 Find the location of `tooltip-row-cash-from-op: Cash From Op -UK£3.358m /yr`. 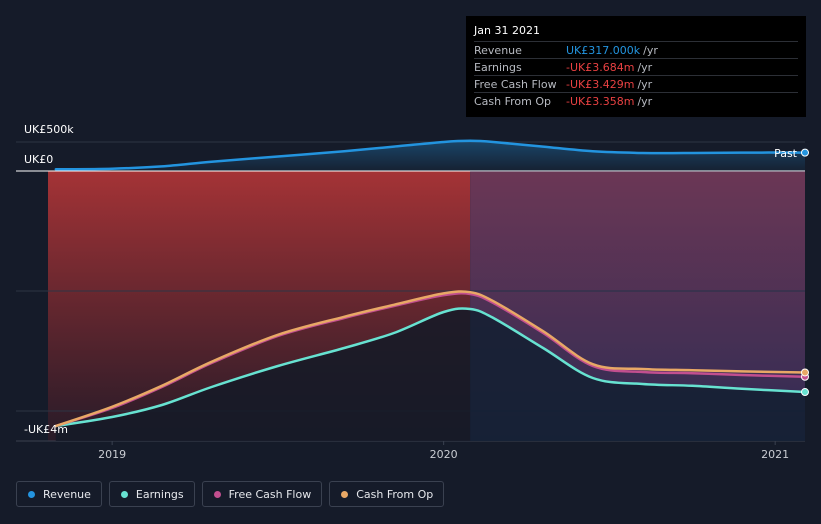

tooltip-row-cash-from-op: Cash From Op -UK£3.358m /yr is located at coordinates (636, 100).